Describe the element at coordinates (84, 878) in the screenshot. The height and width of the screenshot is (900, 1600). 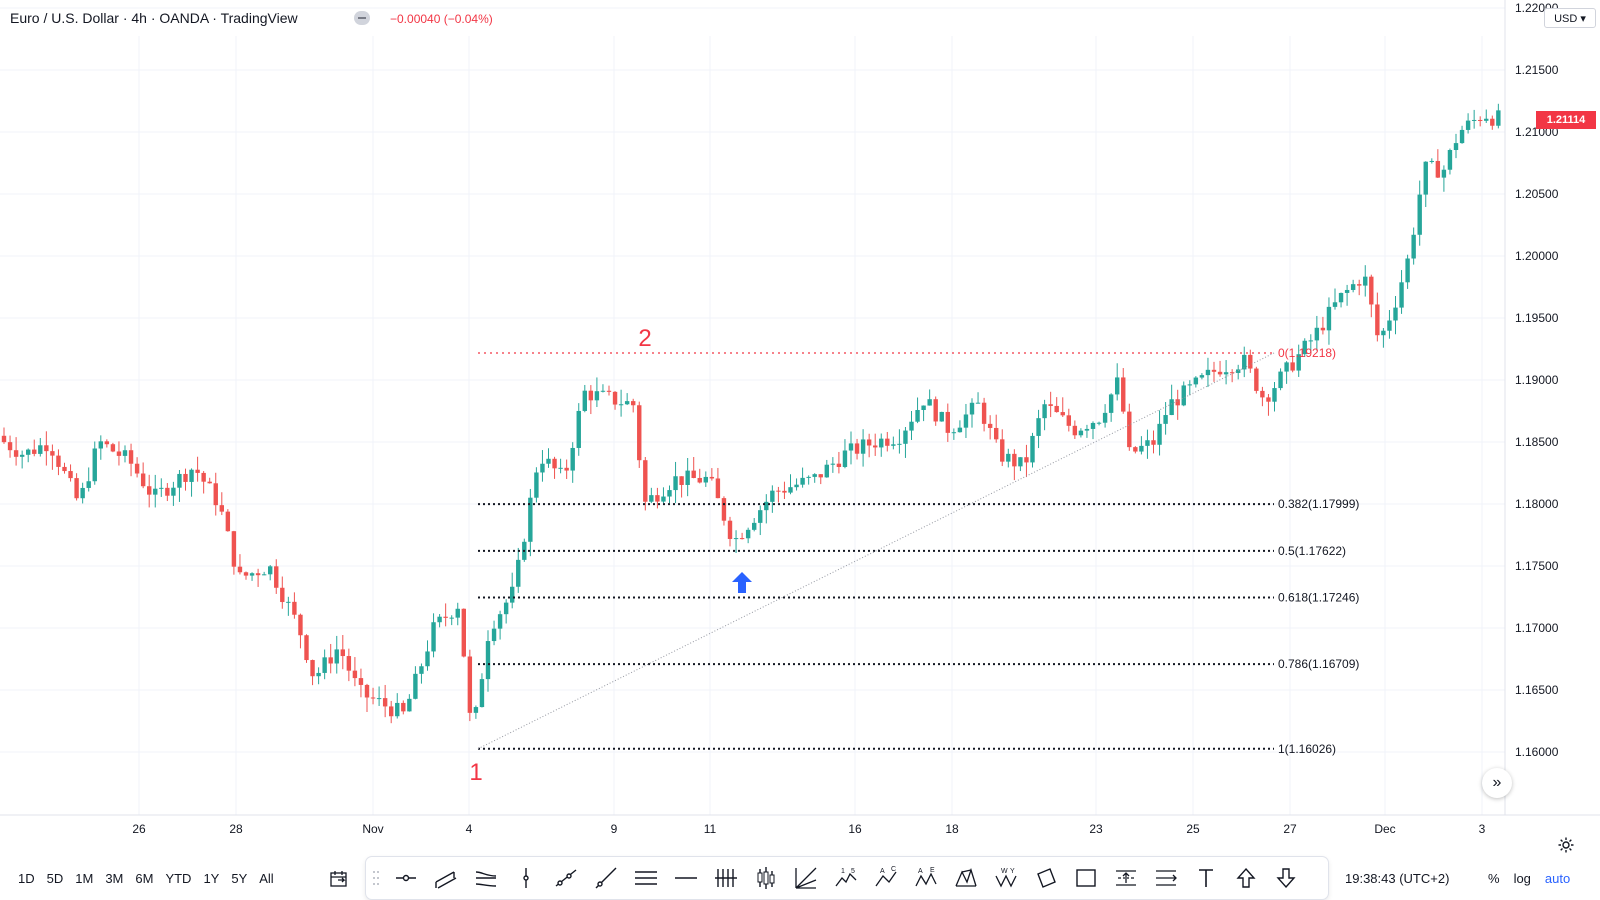
I see `range-1m-button: 1M` at that location.